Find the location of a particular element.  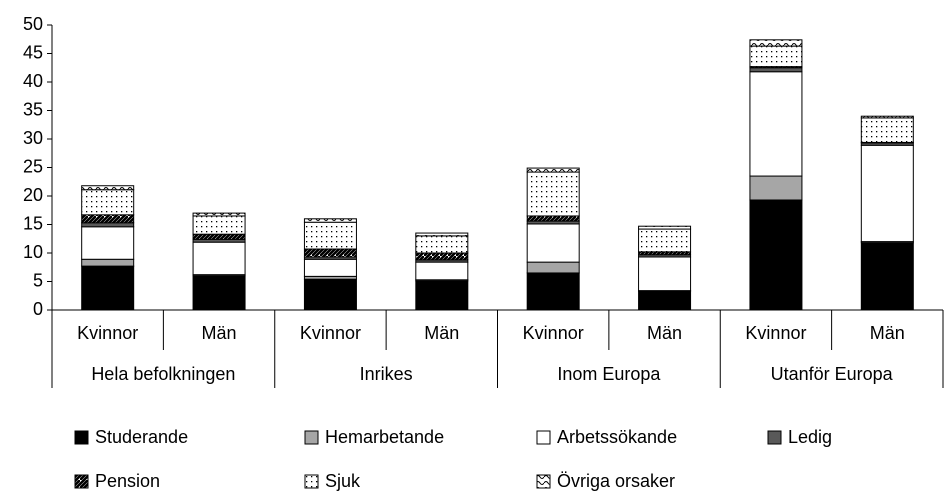

legend-label: Övriga orsaker is located at coordinates (616, 481).